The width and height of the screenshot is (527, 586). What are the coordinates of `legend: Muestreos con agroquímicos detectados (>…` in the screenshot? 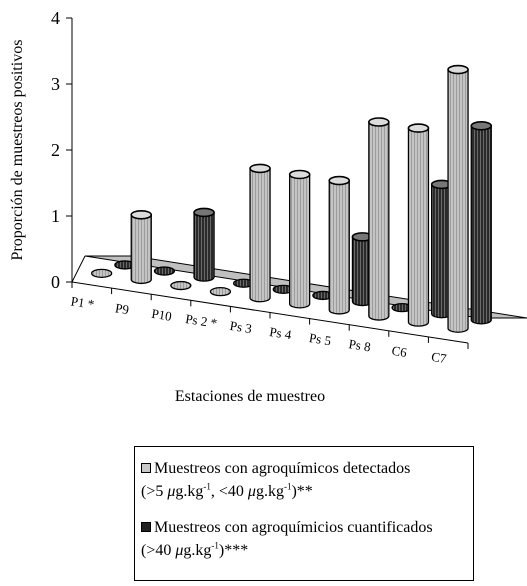 It's located at (304, 513).